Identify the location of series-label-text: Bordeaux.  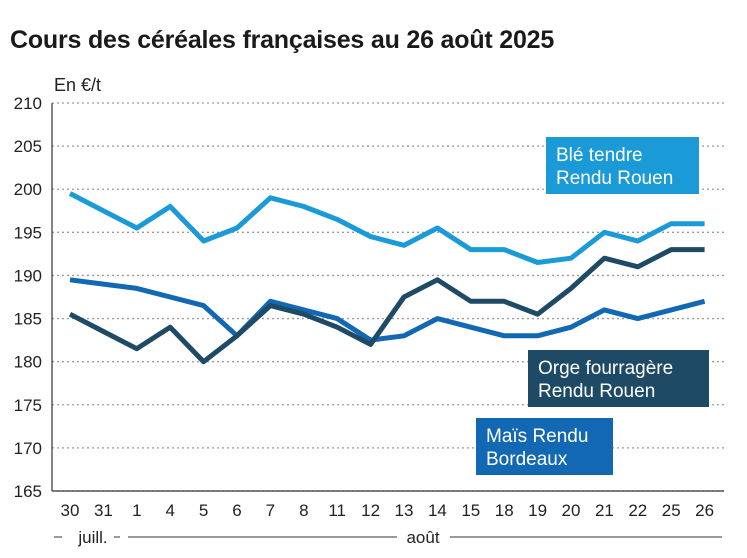
(527, 459).